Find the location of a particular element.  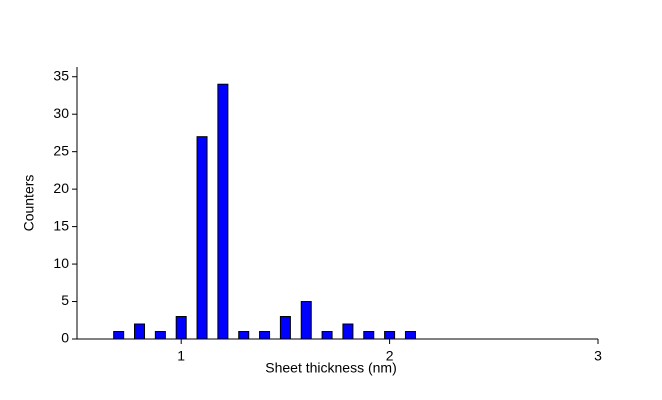

x-tick-label: 3 is located at coordinates (598, 356).